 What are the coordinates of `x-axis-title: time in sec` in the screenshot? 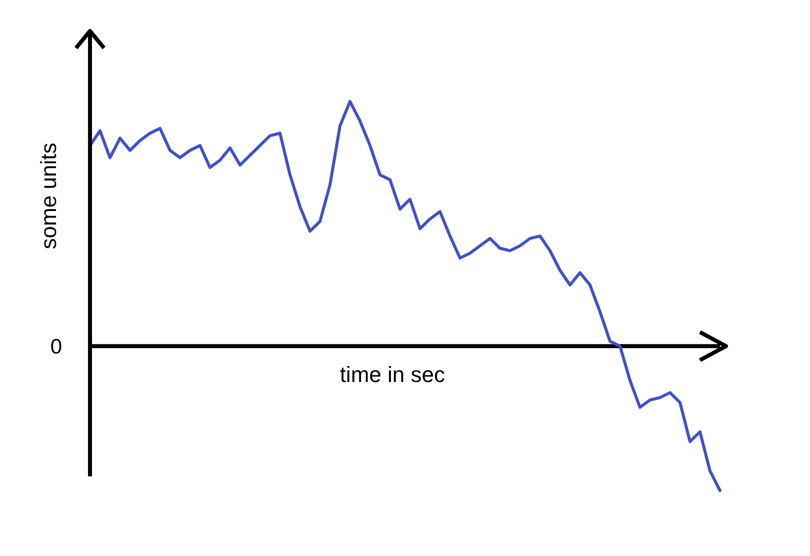 It's located at (392, 375).